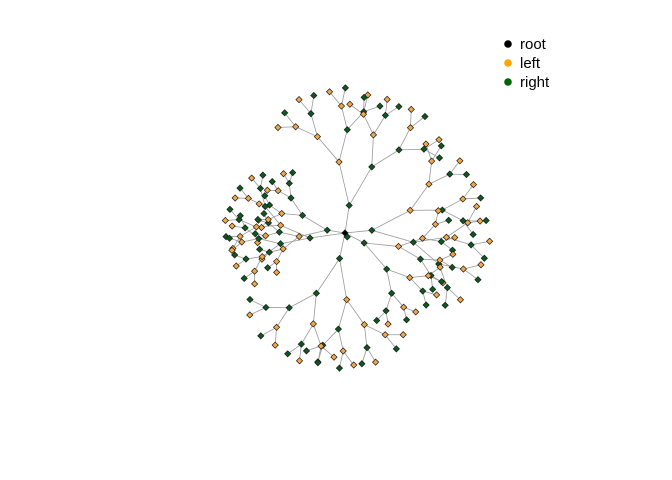 This screenshot has width=672, height=480. Describe the element at coordinates (508, 44) in the screenshot. I see `legend-marker-root` at that location.